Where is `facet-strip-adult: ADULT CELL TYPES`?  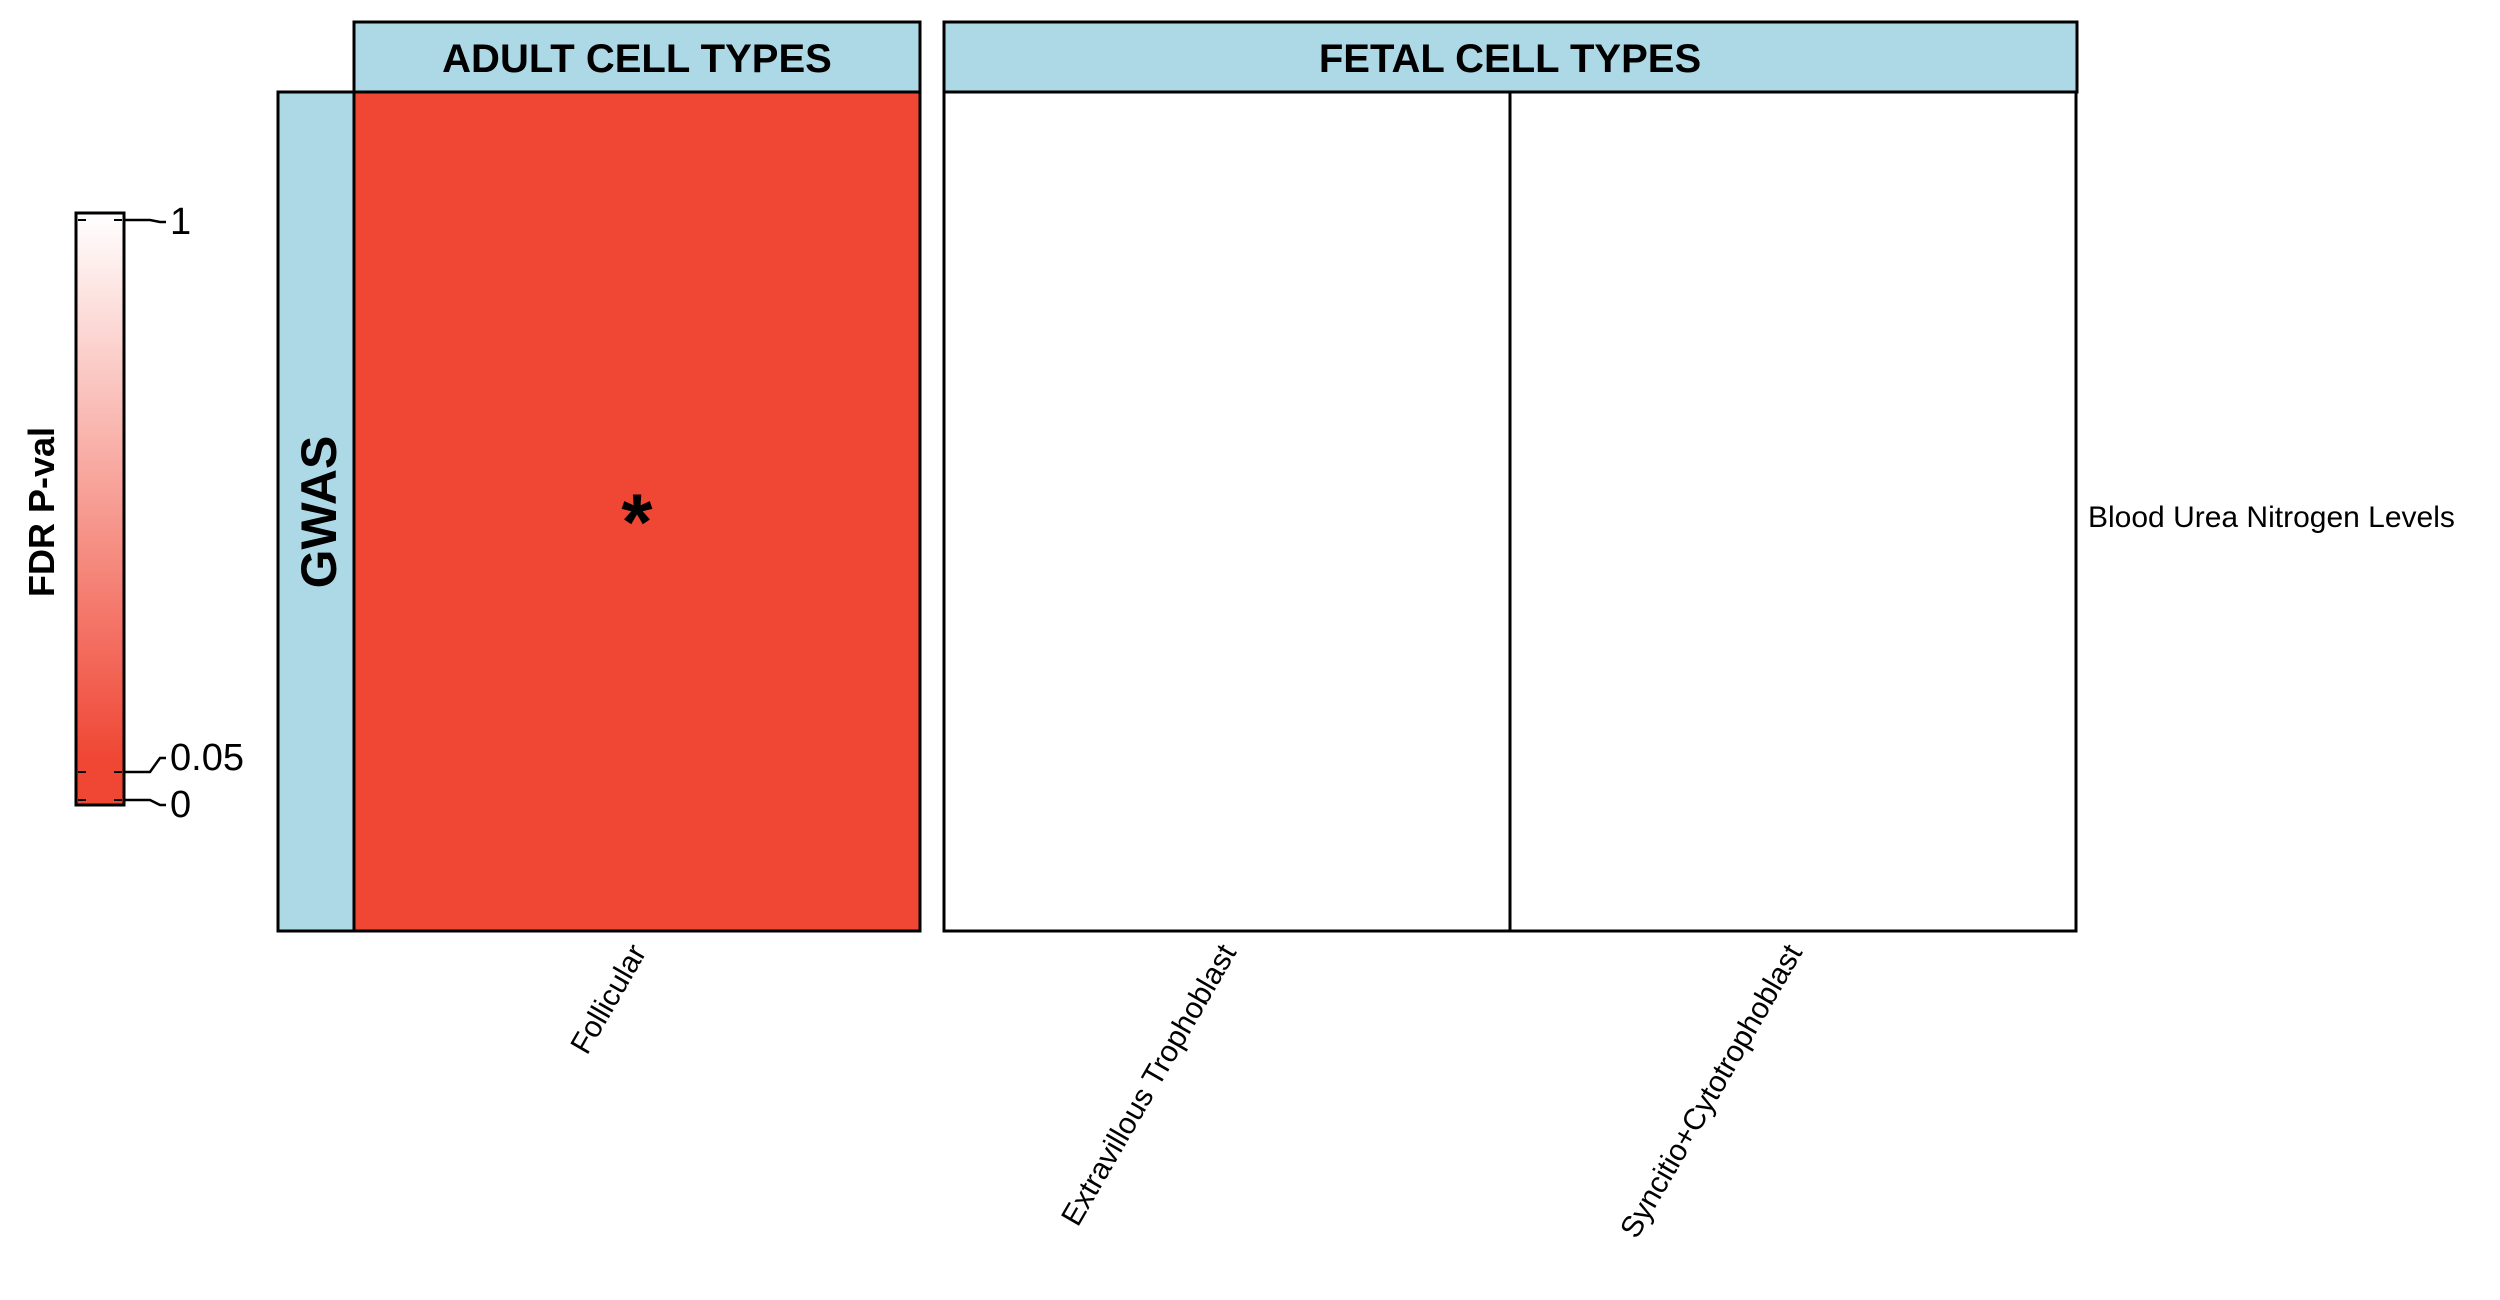
facet-strip-adult: ADULT CELL TYPES is located at coordinates (637, 57).